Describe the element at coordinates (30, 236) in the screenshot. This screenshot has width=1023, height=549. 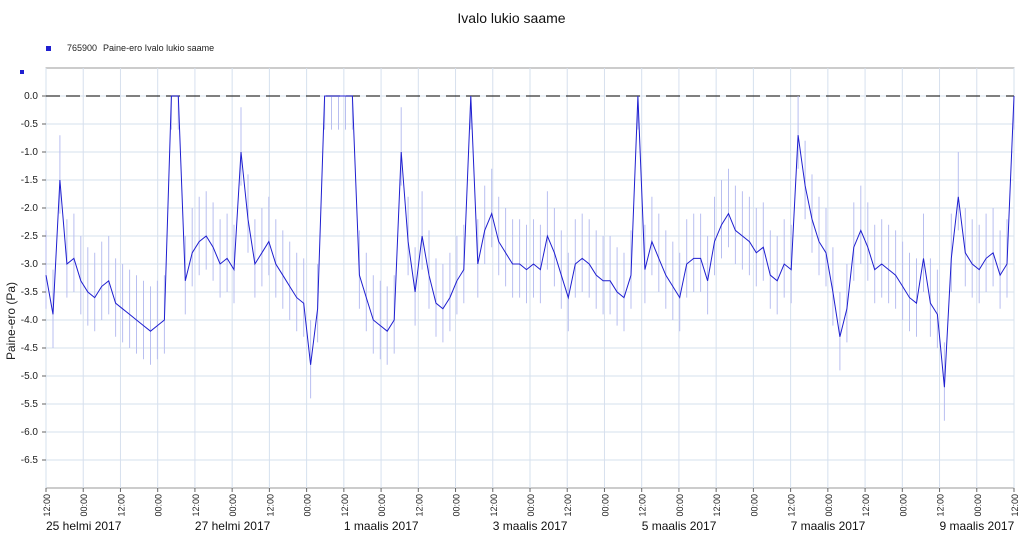
I see `y-tick-label: -2.5` at that location.